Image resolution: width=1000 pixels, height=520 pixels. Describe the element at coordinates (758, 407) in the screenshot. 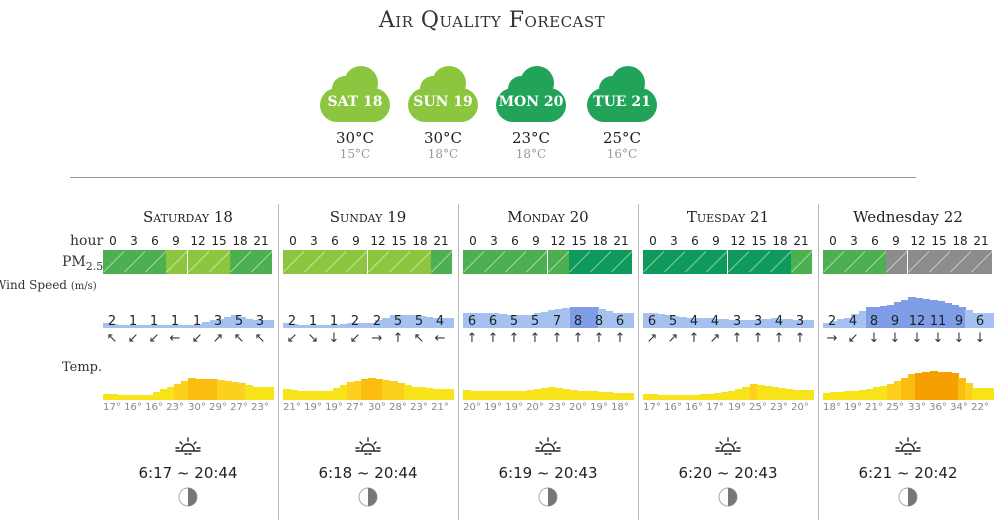

I see `temperature-value: 25°` at that location.